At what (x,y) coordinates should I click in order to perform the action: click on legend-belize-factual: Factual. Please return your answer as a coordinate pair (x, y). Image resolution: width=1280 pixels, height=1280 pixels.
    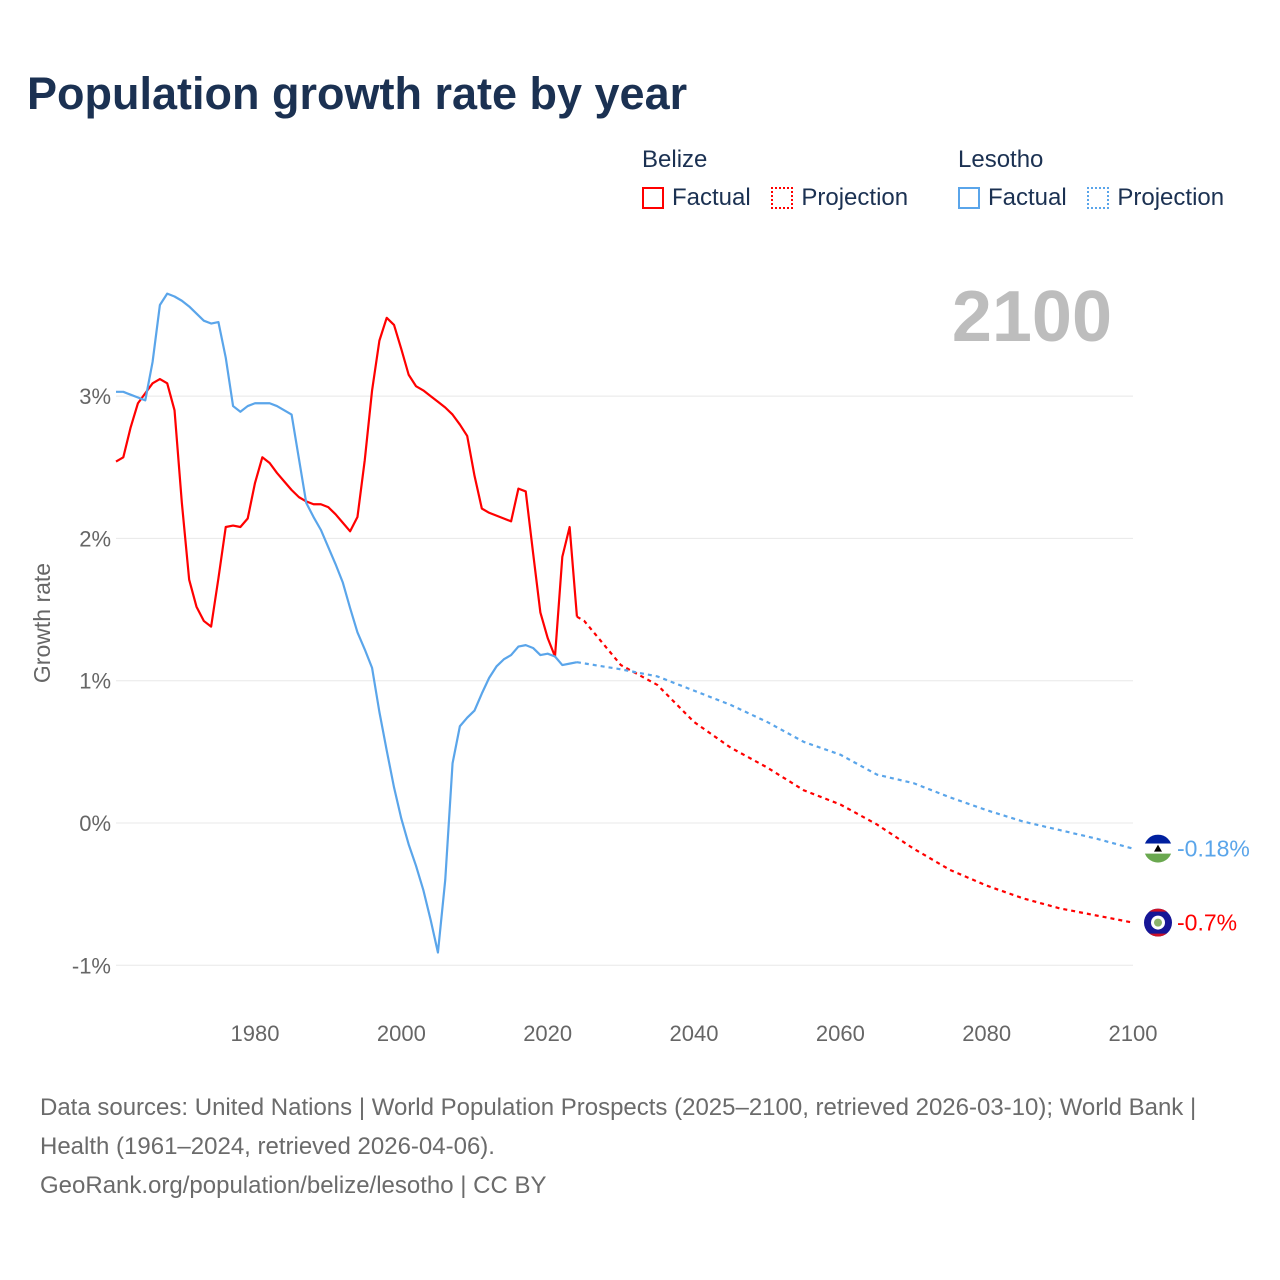
    Looking at the image, I should click on (696, 198).